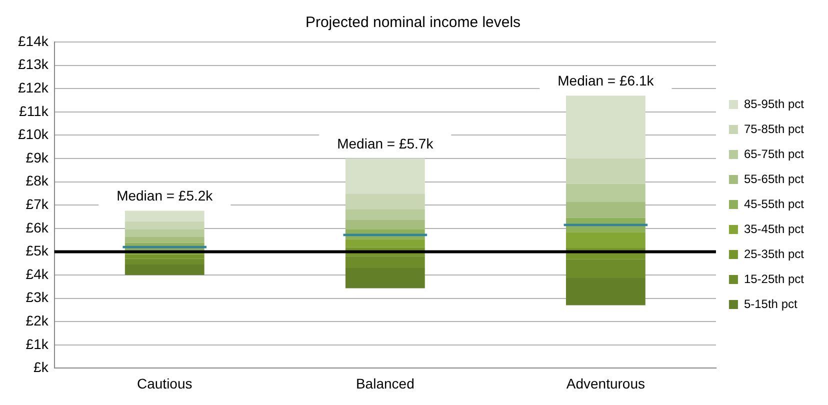 This screenshot has width=828, height=405. Describe the element at coordinates (38, 344) in the screenshot. I see `y-tick-label: £1k` at that location.